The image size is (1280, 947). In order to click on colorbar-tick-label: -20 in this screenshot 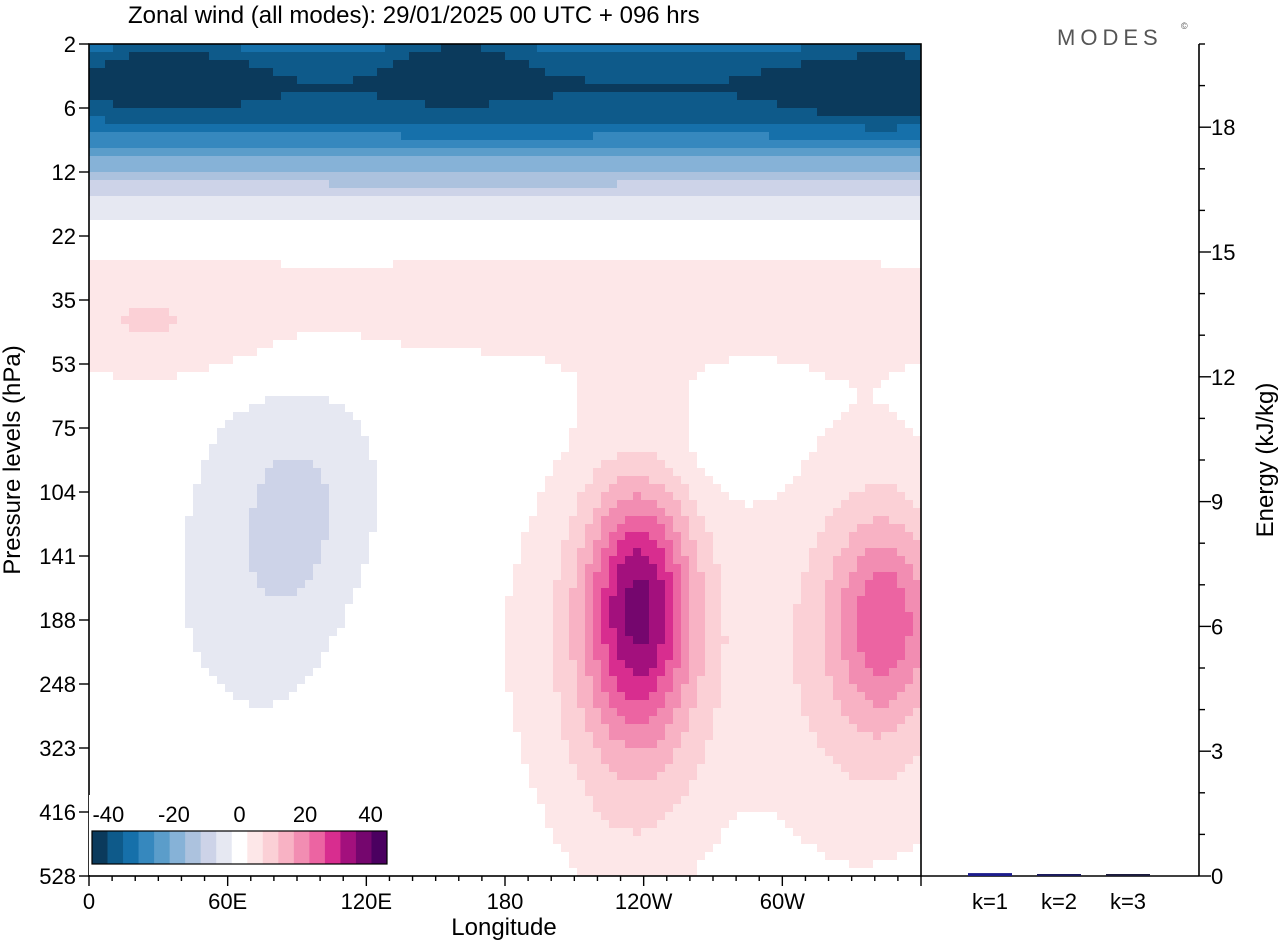, I will do `click(174, 814)`.